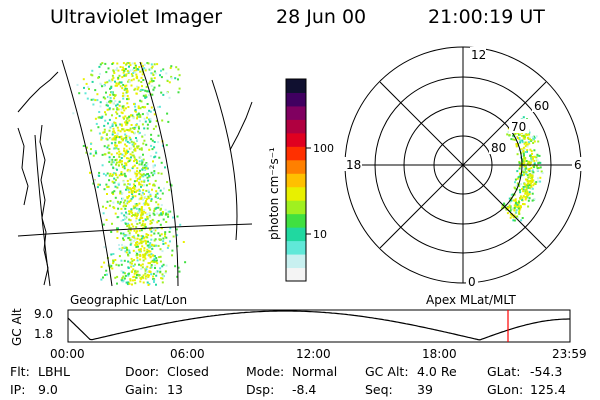 The image size is (600, 400). What do you see at coordinates (260, 389) in the screenshot?
I see `info-dsp-label: Dsp:` at bounding box center [260, 389].